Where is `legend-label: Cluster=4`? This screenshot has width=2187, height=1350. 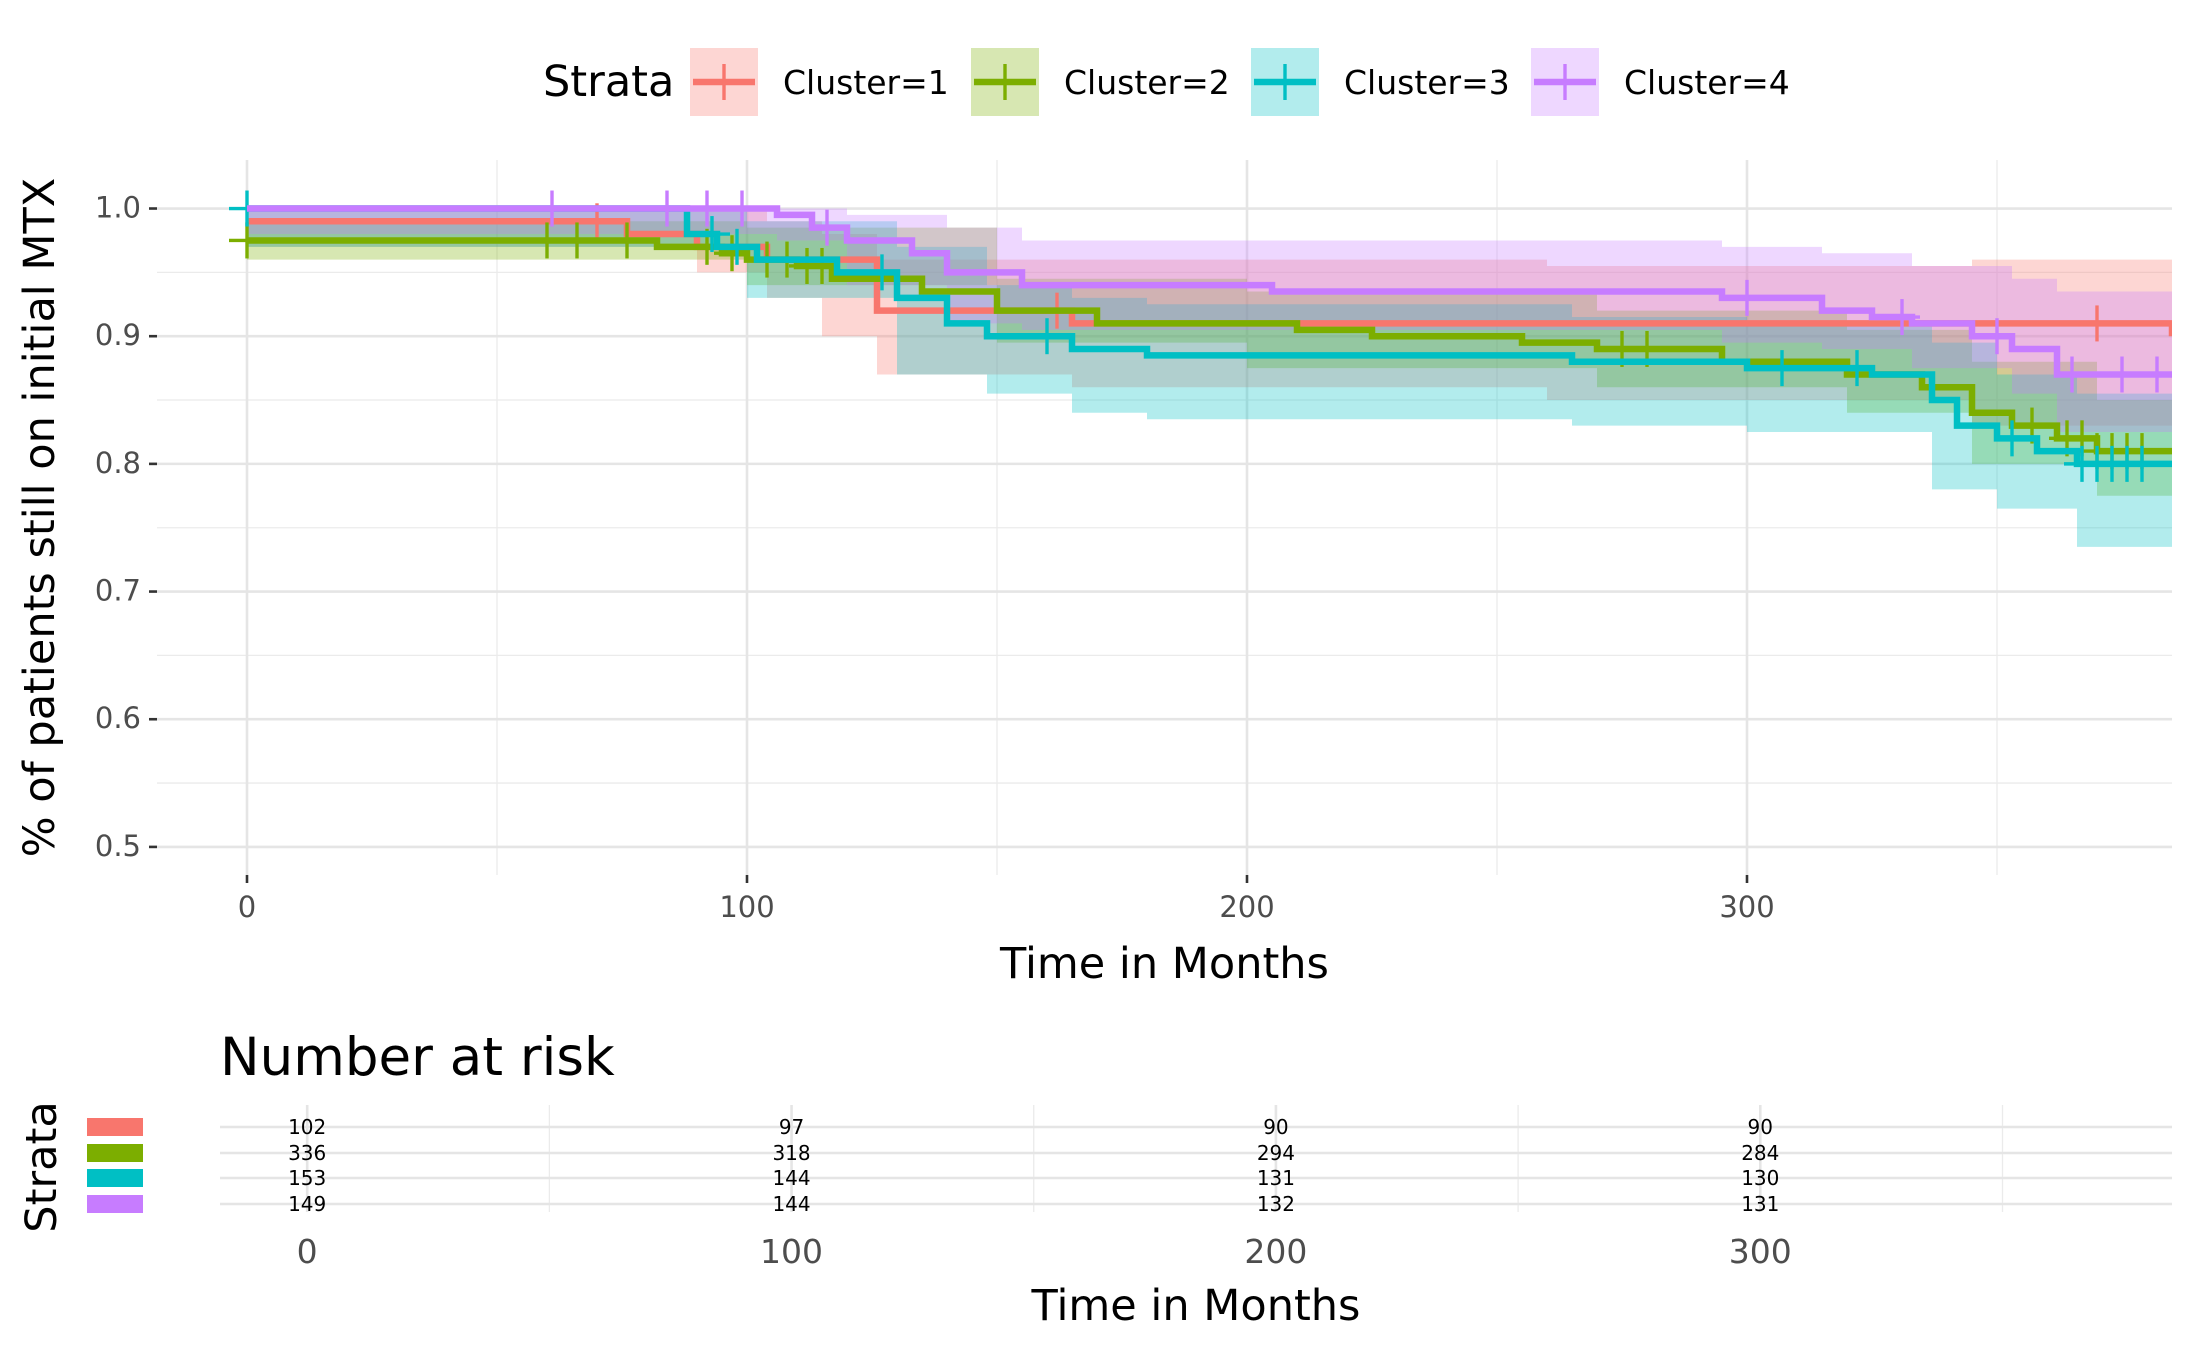
legend-label: Cluster=4 is located at coordinates (1707, 82).